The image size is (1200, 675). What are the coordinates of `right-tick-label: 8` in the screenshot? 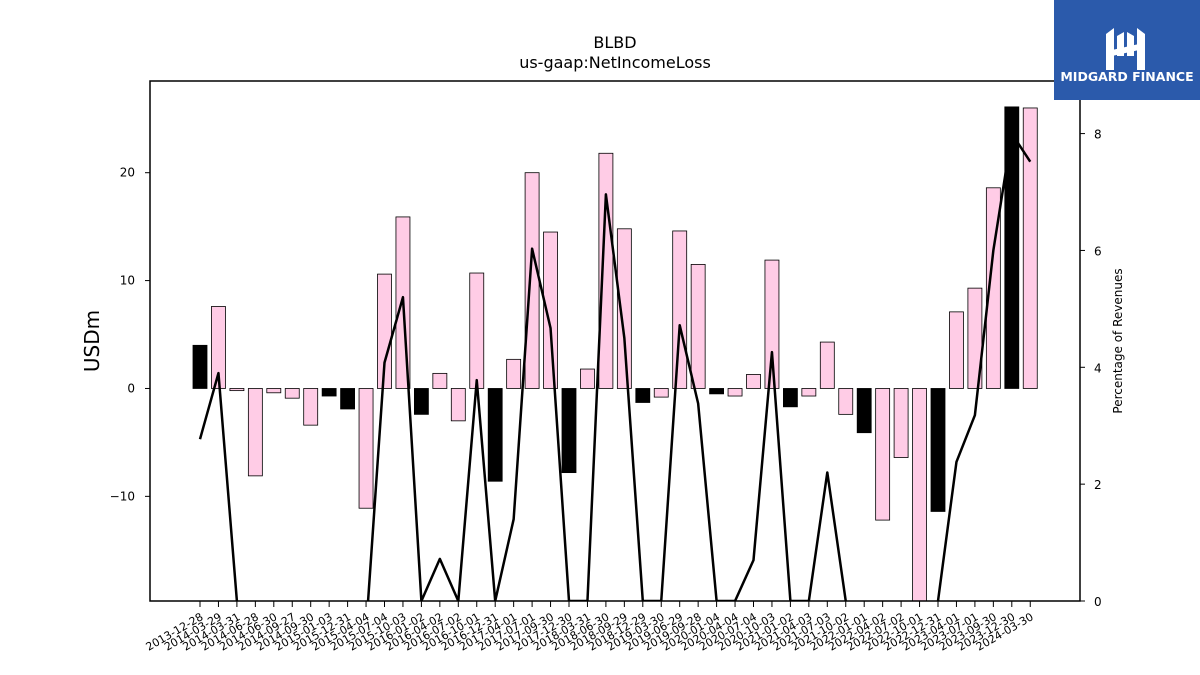 It's located at (1098, 135).